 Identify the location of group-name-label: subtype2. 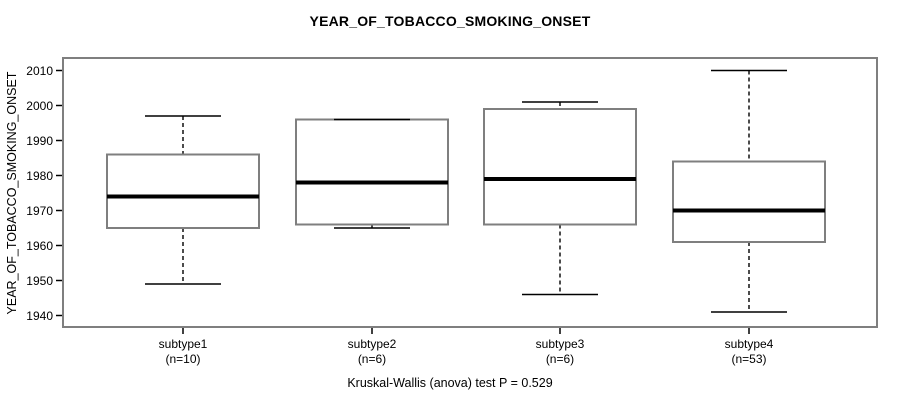
(372, 344).